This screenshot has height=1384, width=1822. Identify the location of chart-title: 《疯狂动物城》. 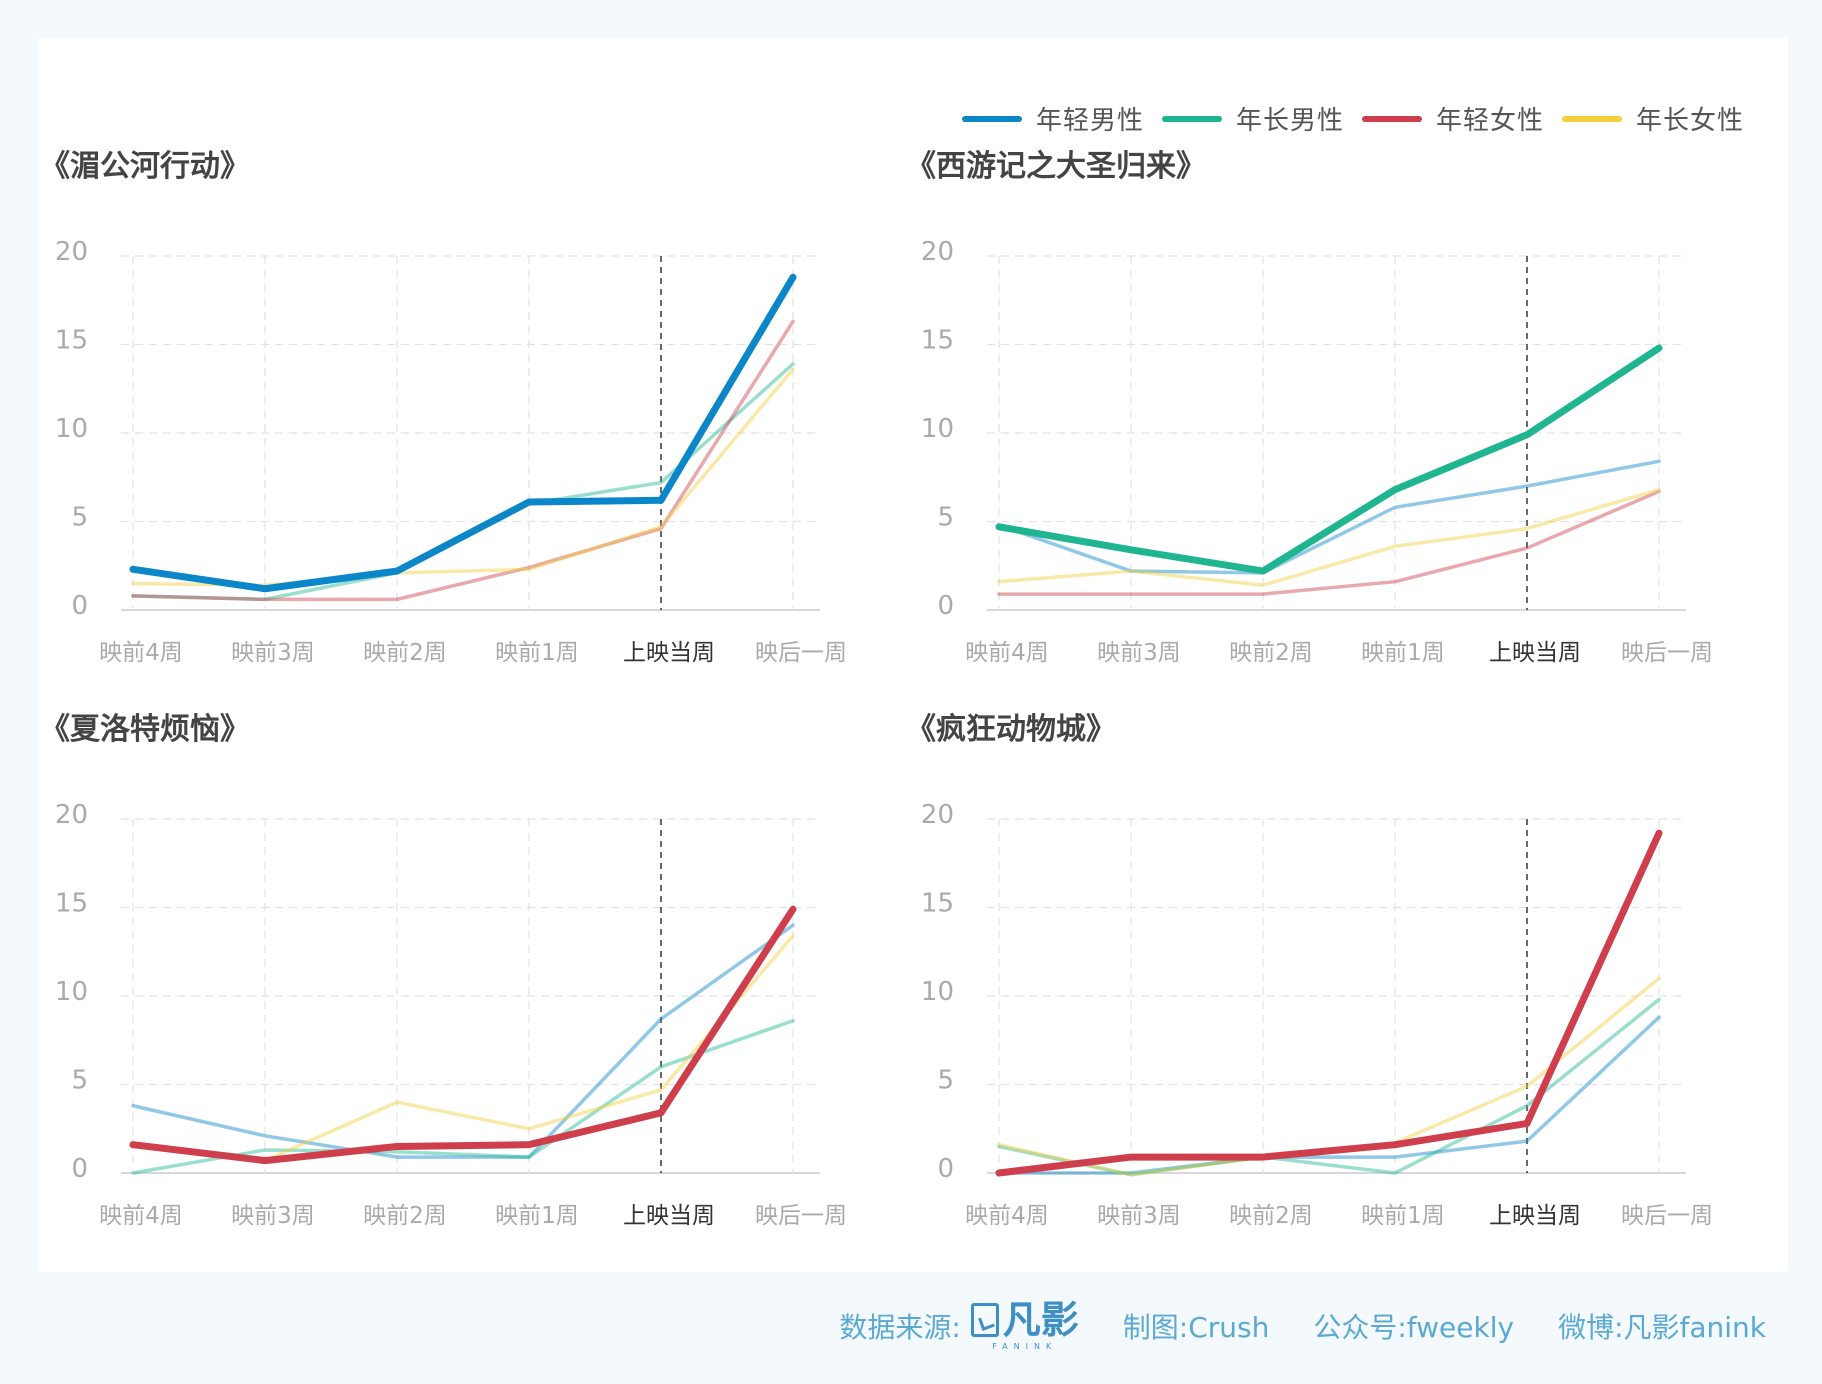
(1011, 729).